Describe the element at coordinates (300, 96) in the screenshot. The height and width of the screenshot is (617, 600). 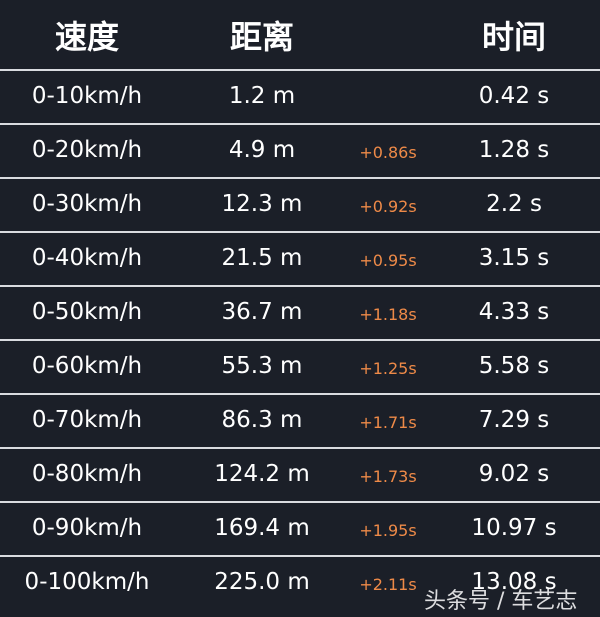
I see `table-row: 0-10km/h 1.2 m 0.42 s` at that location.